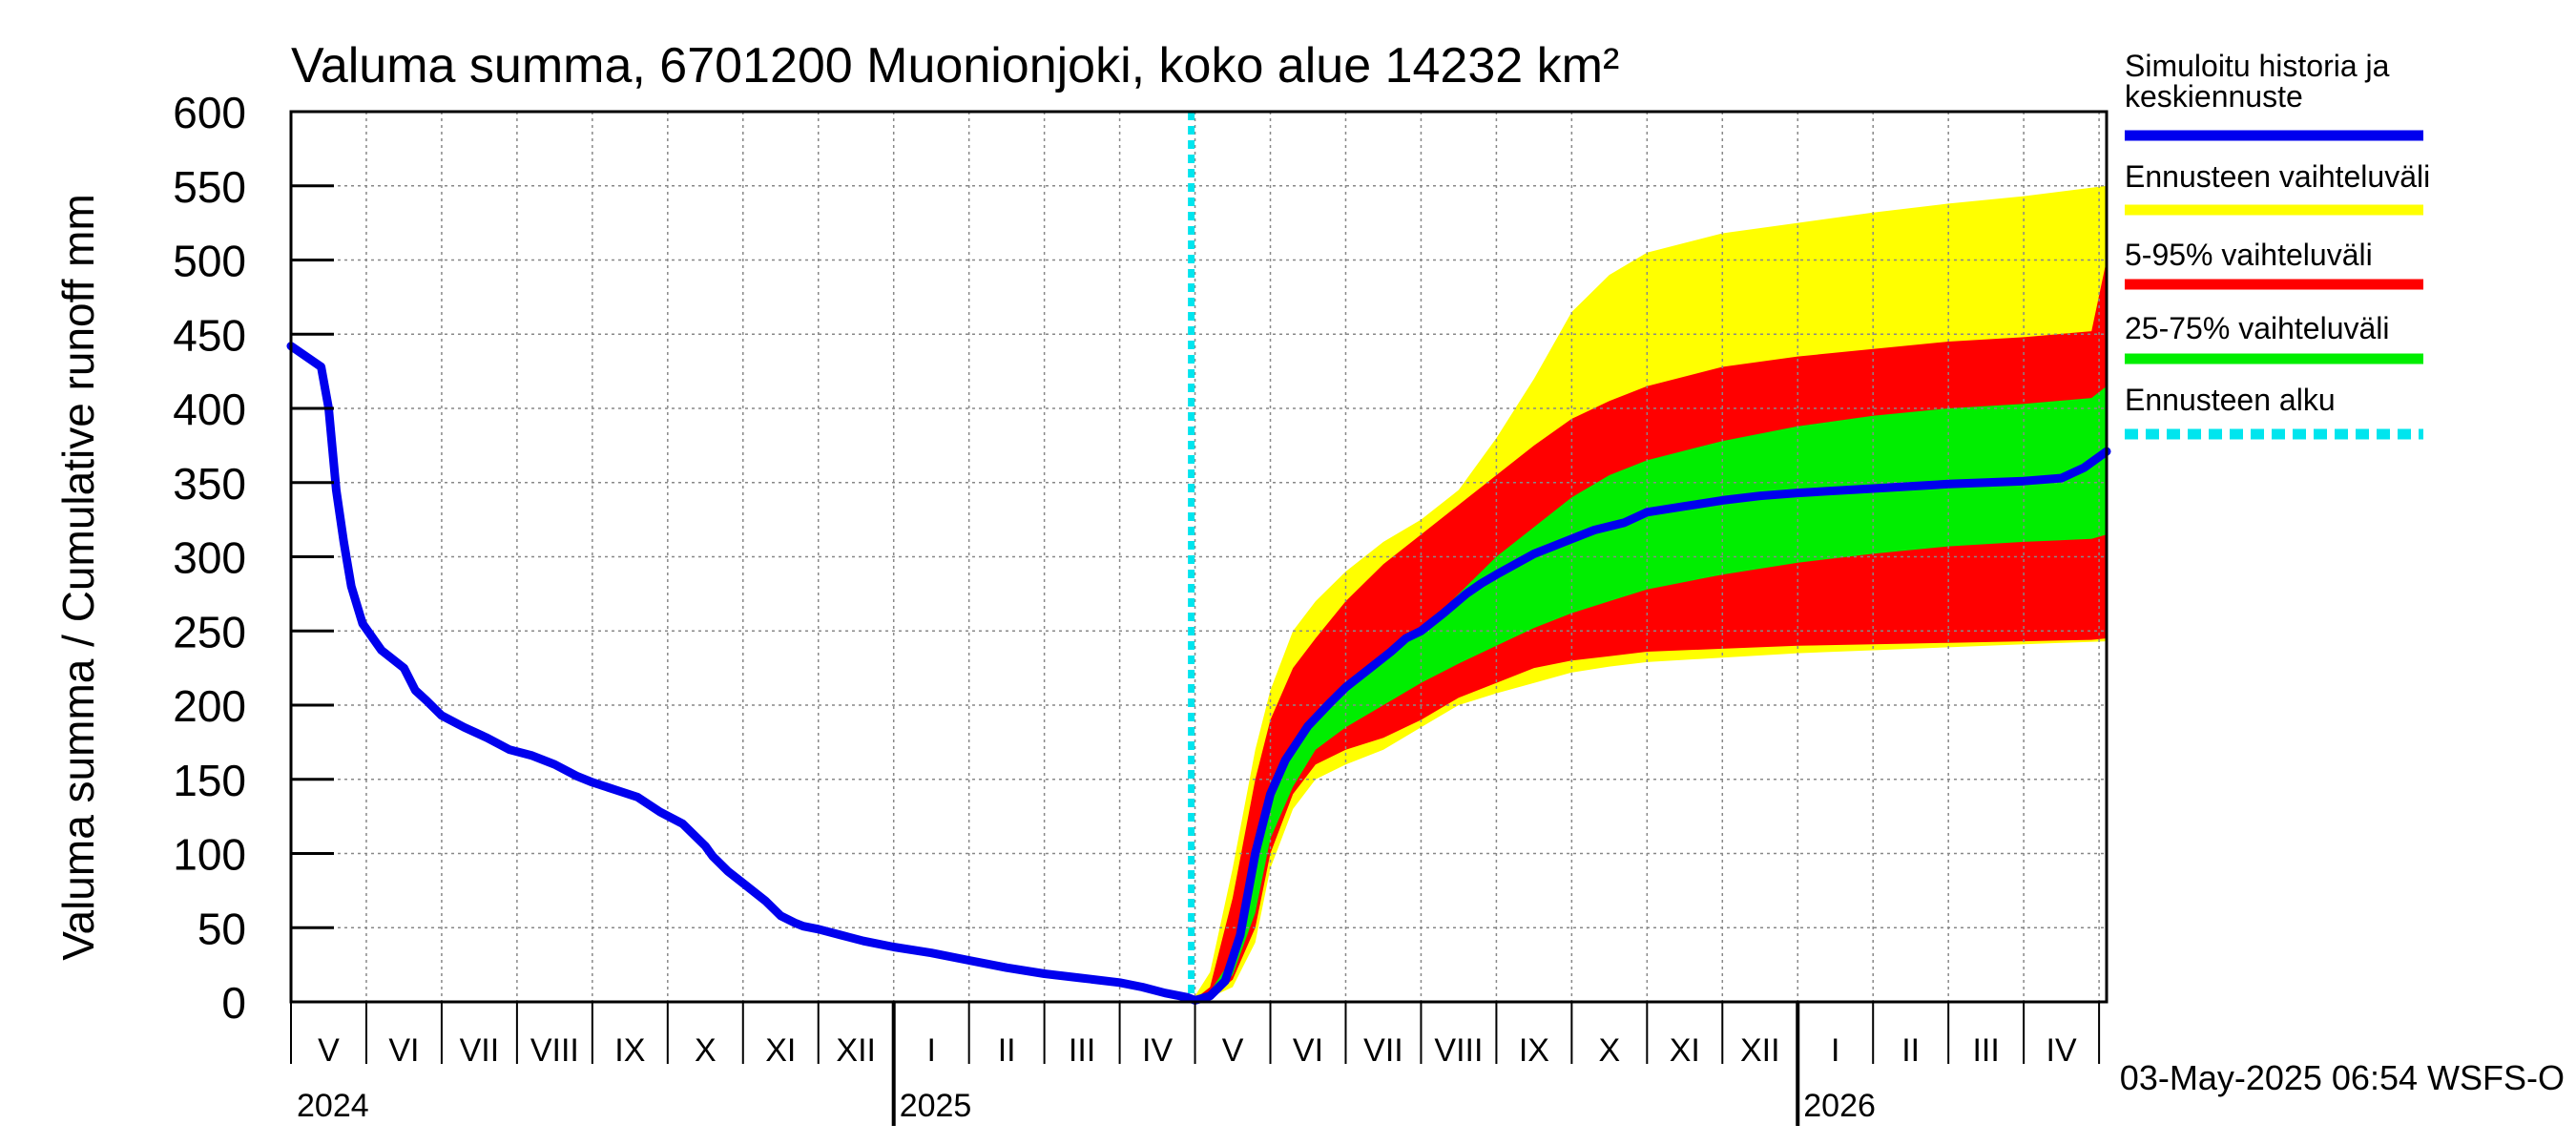 The height and width of the screenshot is (1145, 2576). What do you see at coordinates (333, 1106) in the screenshot?
I see `x-year-label: 2024` at bounding box center [333, 1106].